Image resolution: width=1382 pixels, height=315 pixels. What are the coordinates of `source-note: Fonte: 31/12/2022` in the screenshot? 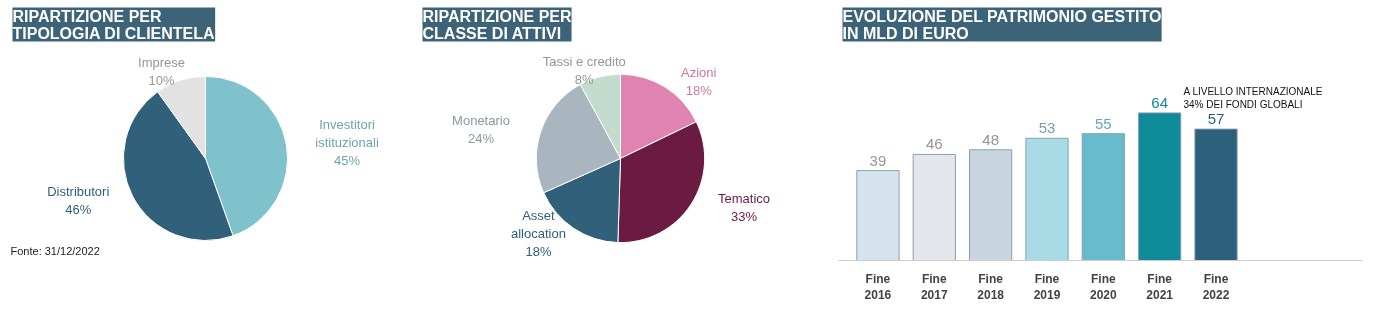 It's located at (55, 250).